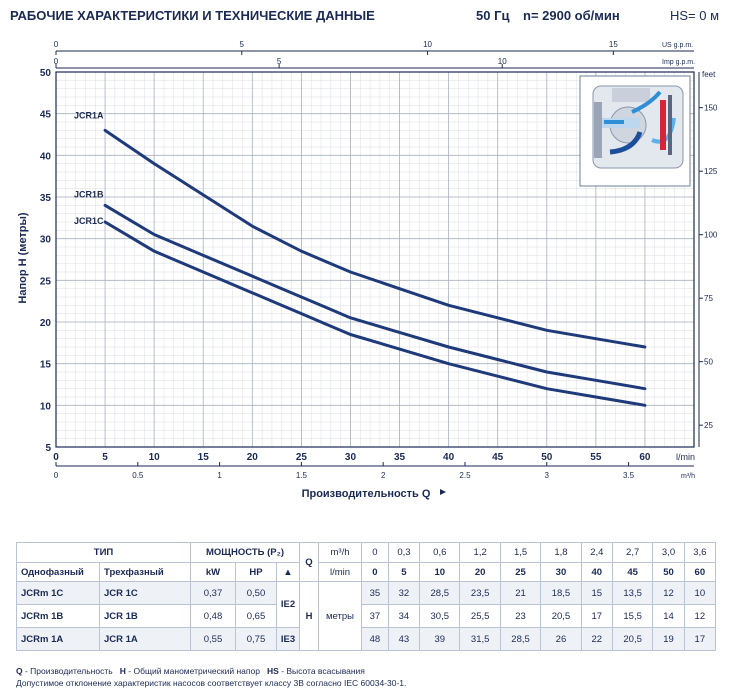 This screenshot has width=730, height=692. I want to click on y-tick-label: 40, so click(46, 156).